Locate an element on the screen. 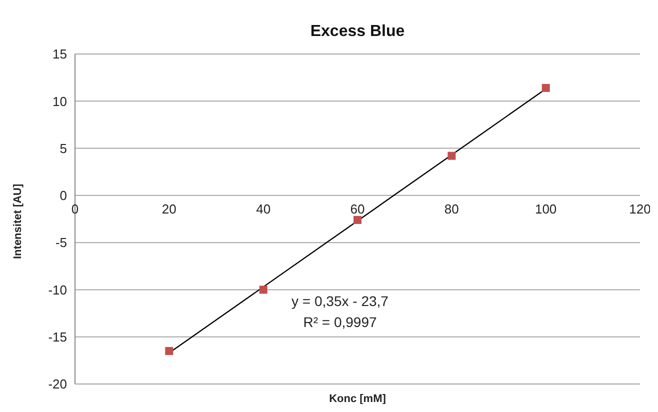 The image size is (658, 412). x-tick-label: 0 is located at coordinates (75, 208).